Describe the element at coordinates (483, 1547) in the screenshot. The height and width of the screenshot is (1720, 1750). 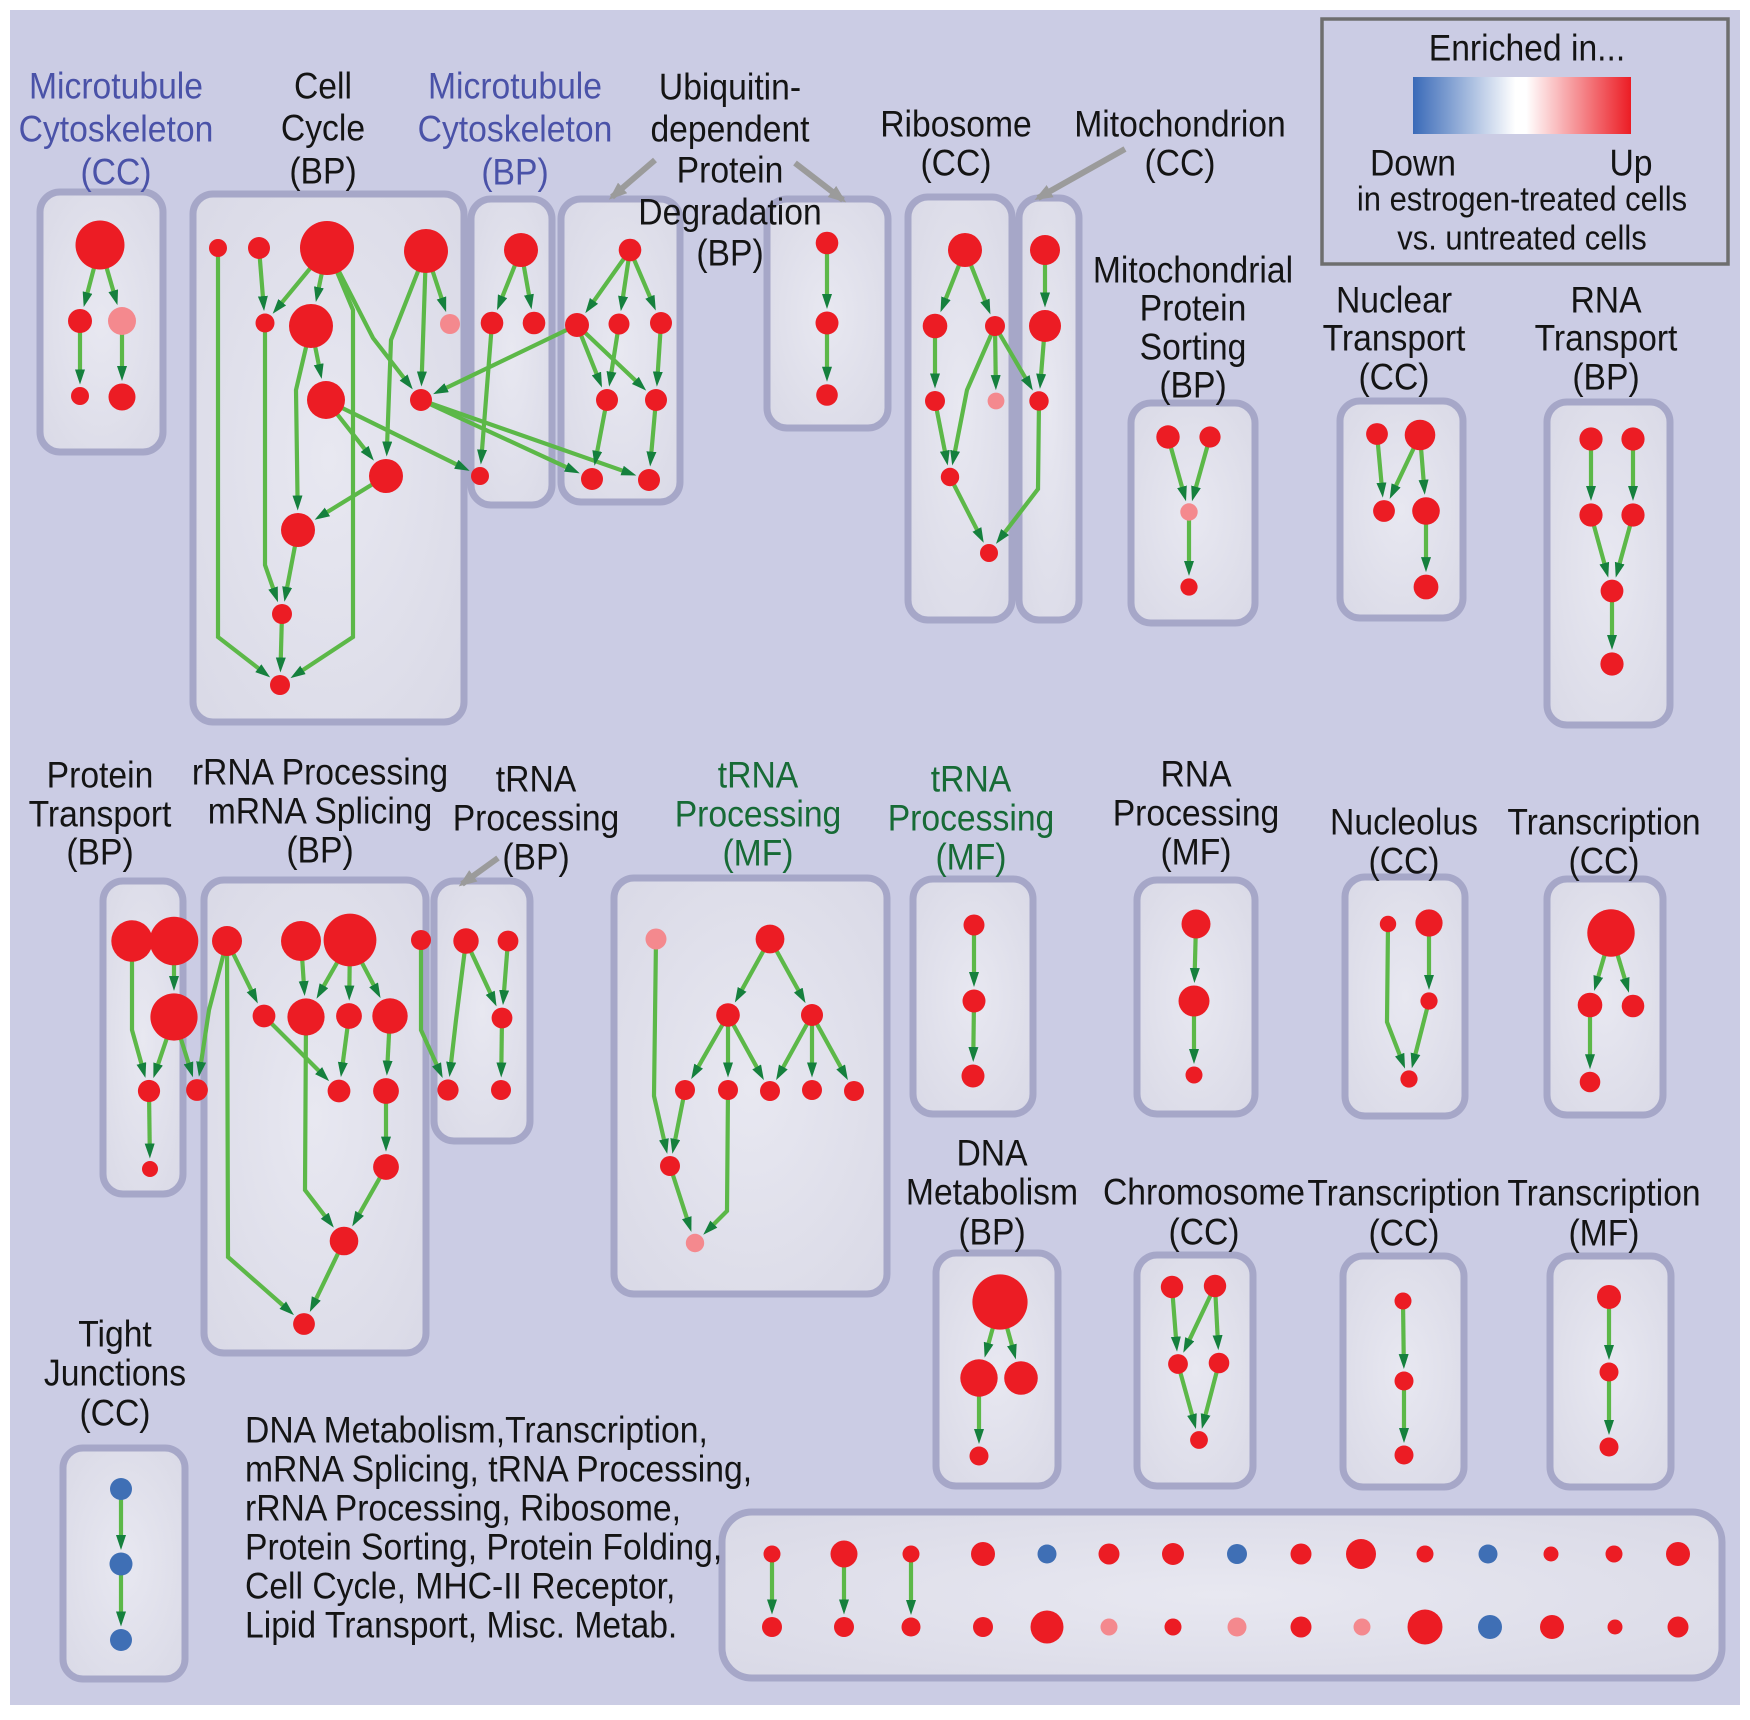
I see `svg-text:Protein Sorting, Protein Foldi: Protein Sorting, Protein Folding,` at that location.